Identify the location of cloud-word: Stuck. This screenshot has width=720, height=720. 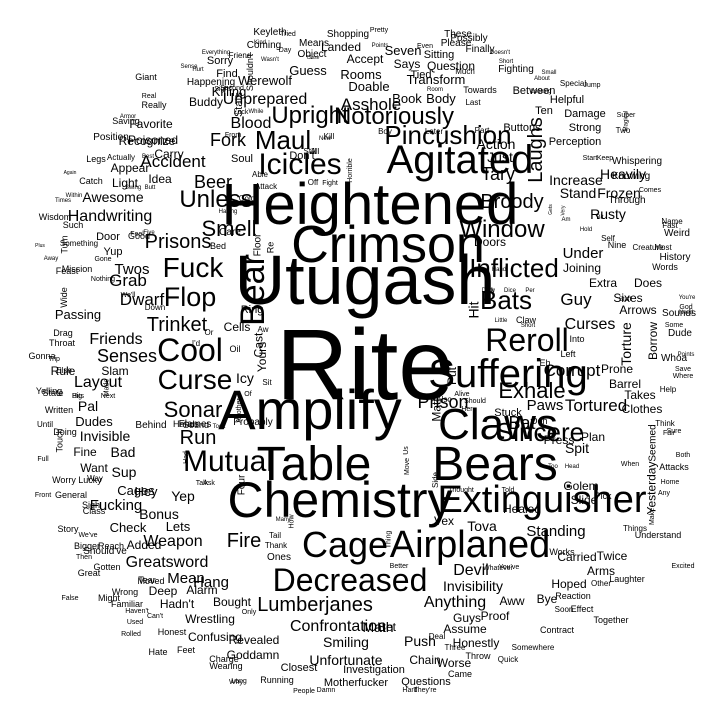
(508, 412).